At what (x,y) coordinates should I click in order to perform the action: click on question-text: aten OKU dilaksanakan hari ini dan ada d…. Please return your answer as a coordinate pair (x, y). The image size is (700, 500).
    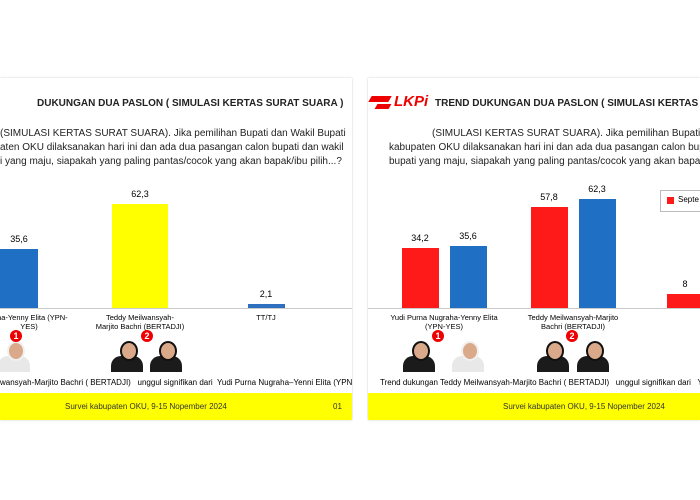
    Looking at the image, I should click on (172, 147).